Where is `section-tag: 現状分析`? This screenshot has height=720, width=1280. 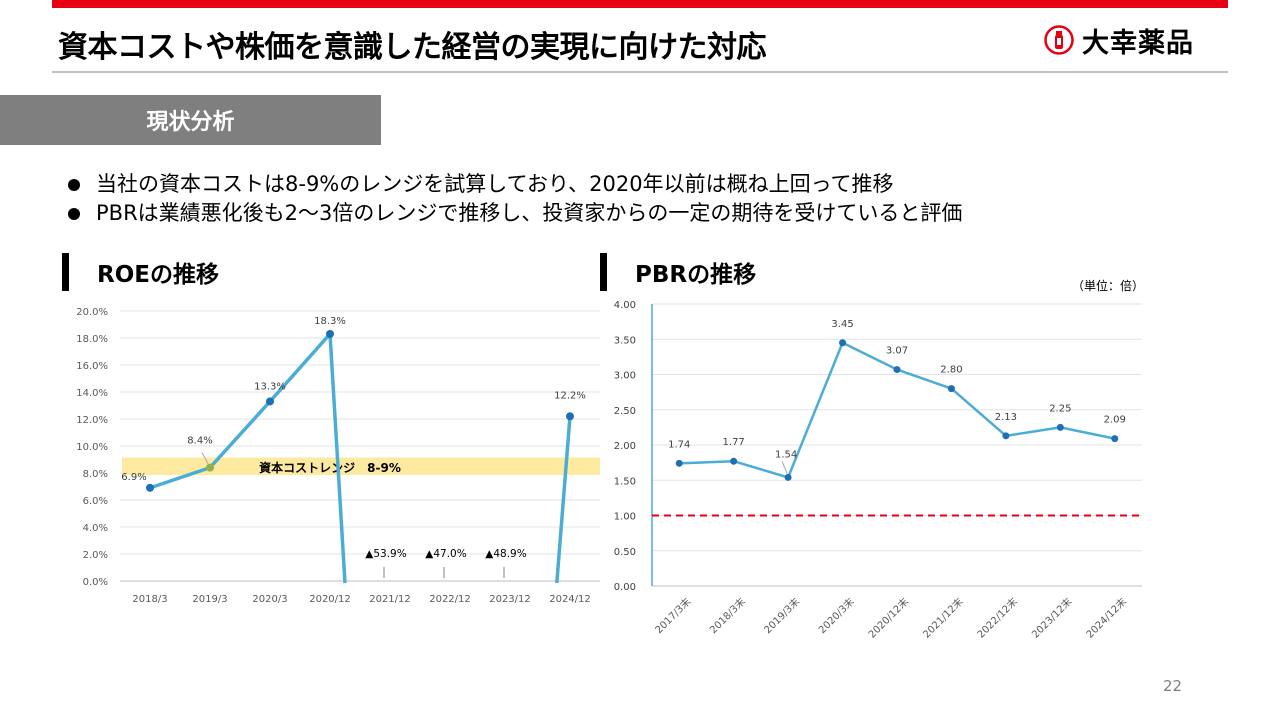
section-tag: 現状分析 is located at coordinates (190, 120).